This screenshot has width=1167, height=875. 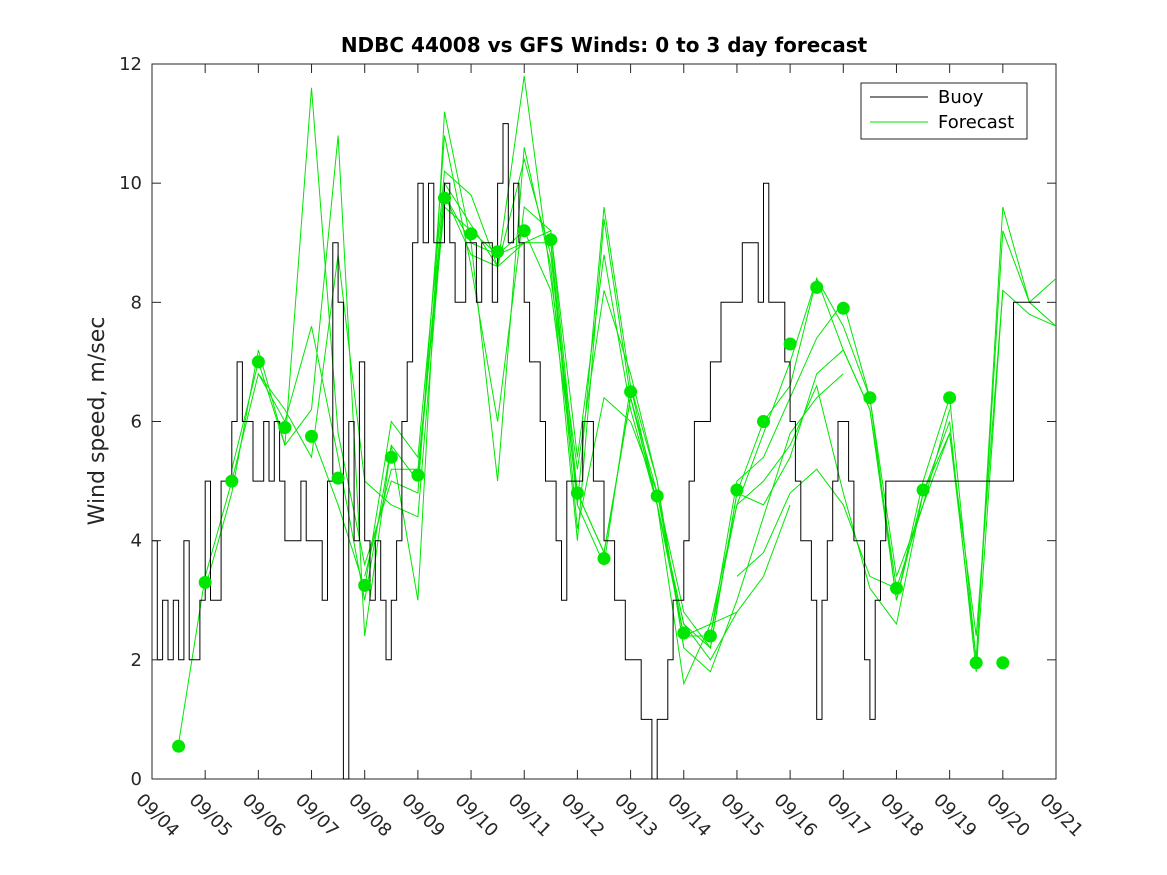 What do you see at coordinates (1008, 816) in the screenshot?
I see `x-tick-label: 09/20` at bounding box center [1008, 816].